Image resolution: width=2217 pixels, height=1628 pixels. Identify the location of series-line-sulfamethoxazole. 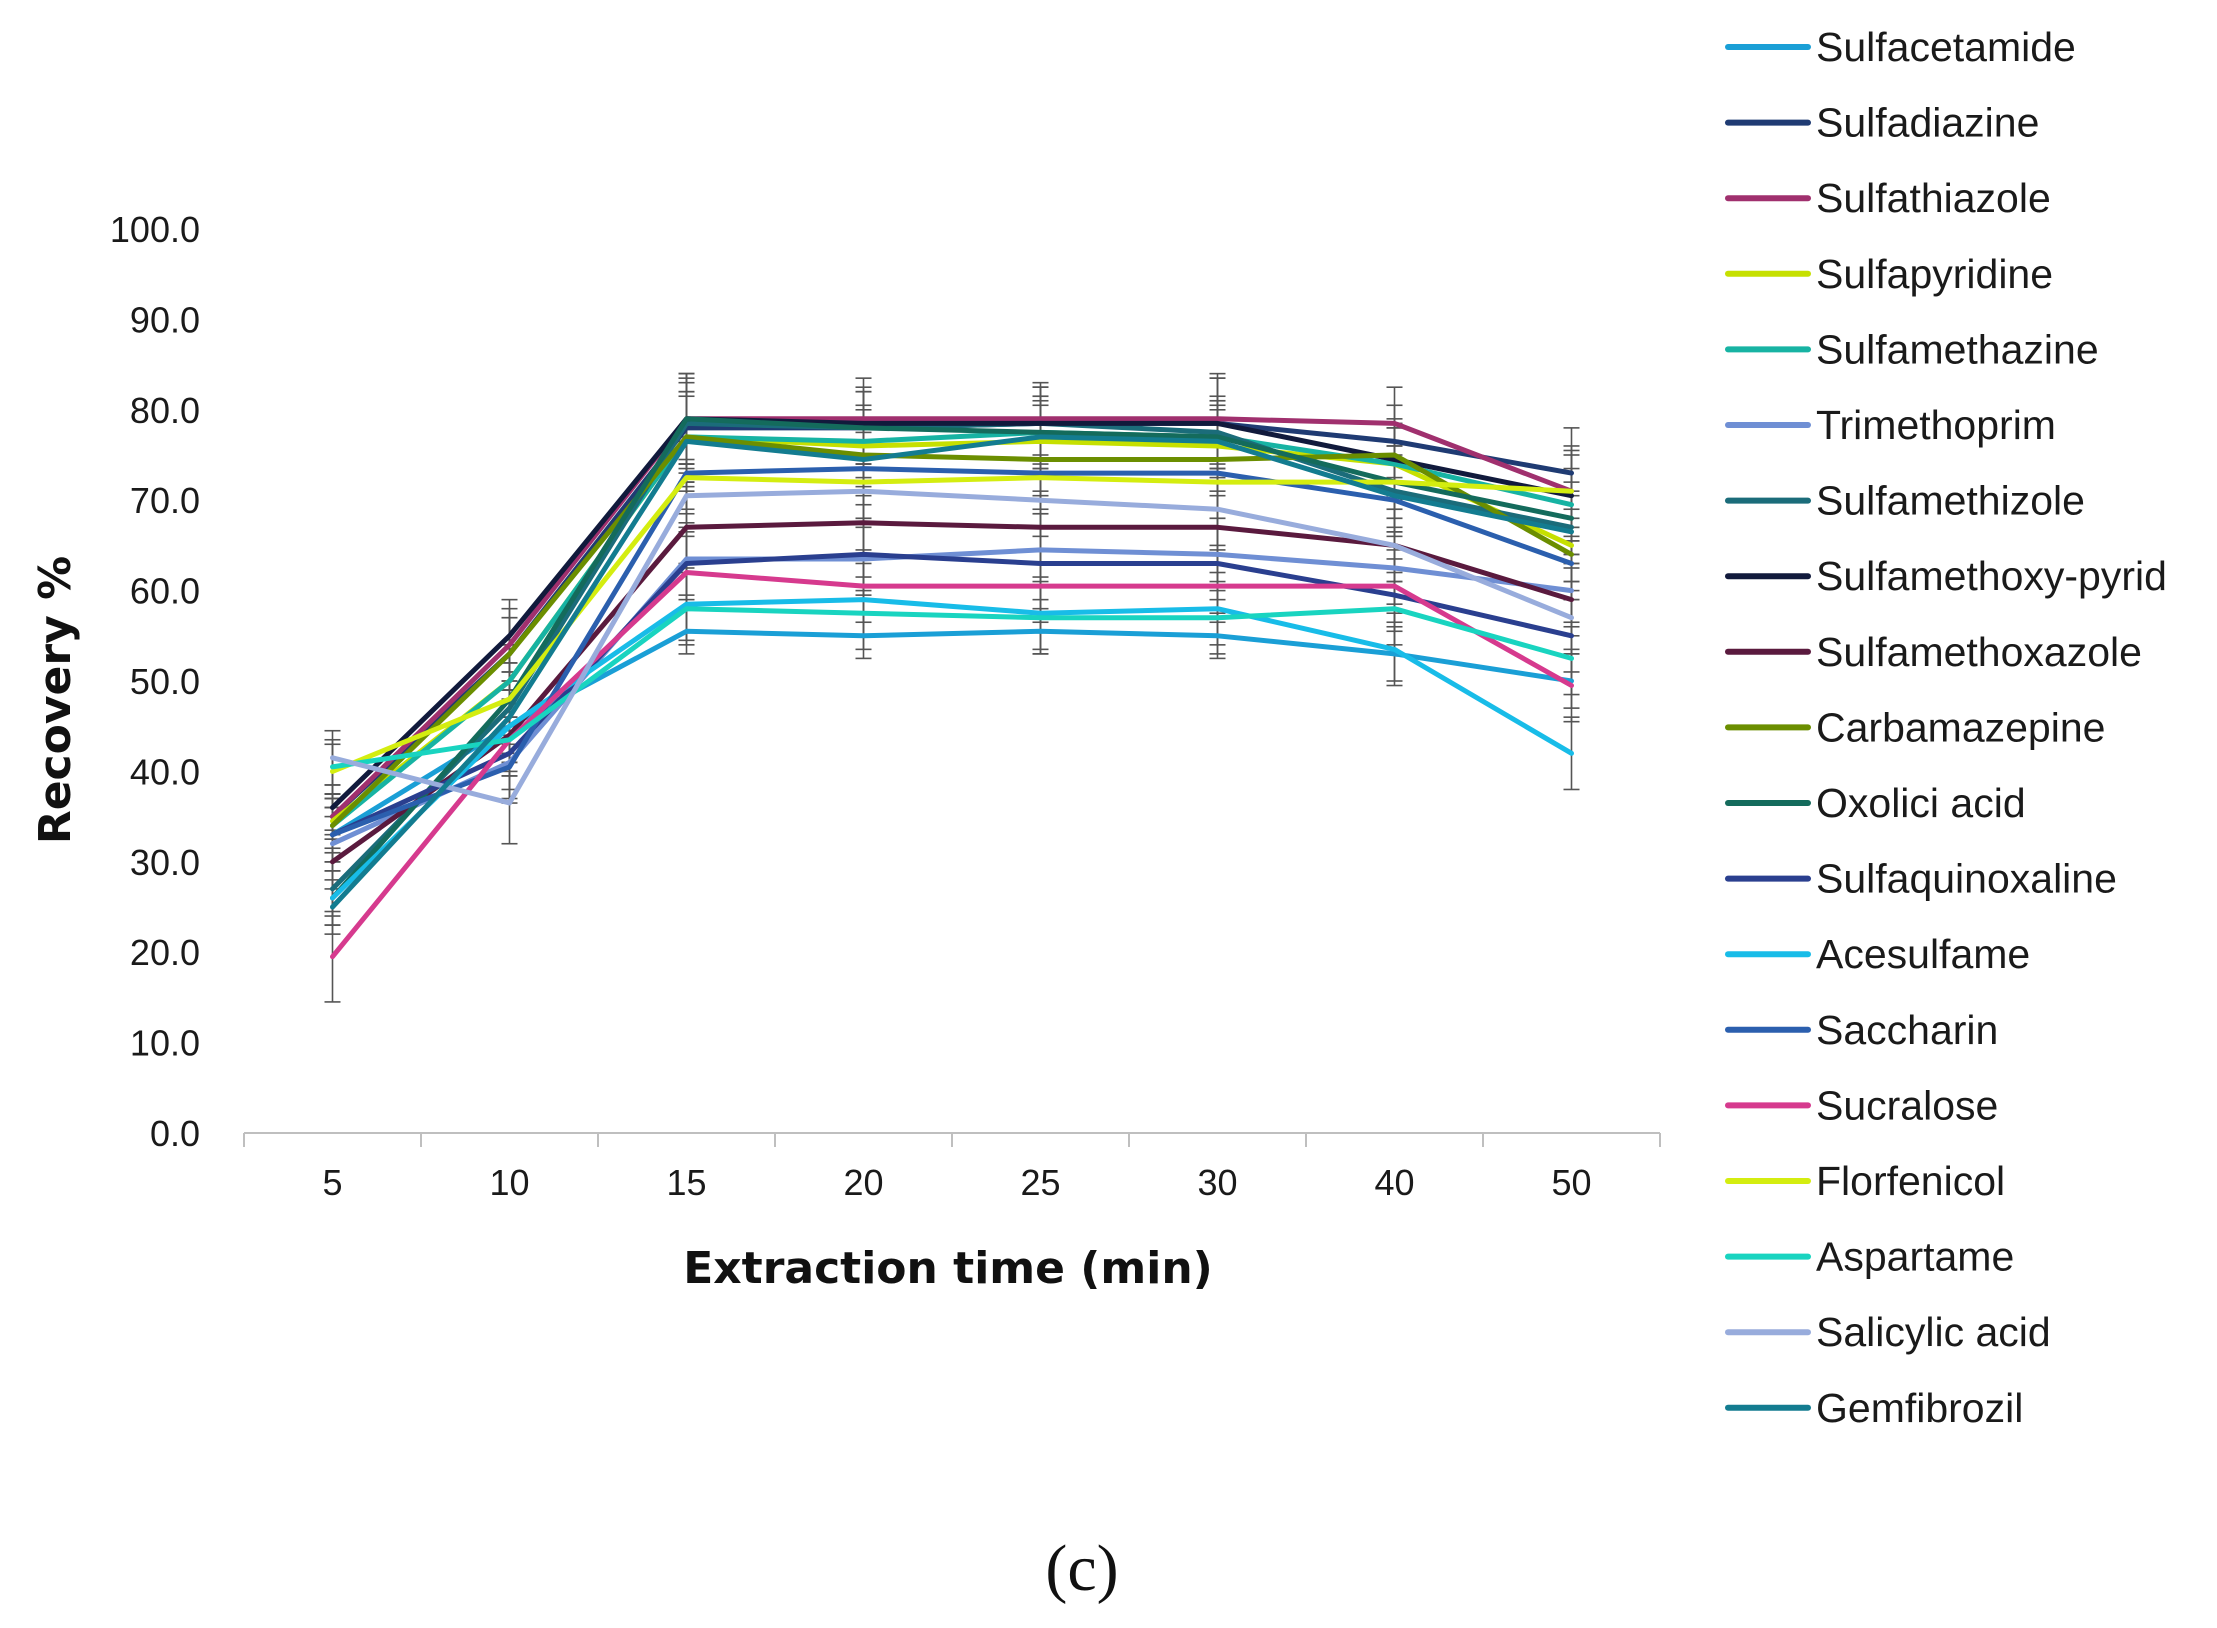
(952, 692).